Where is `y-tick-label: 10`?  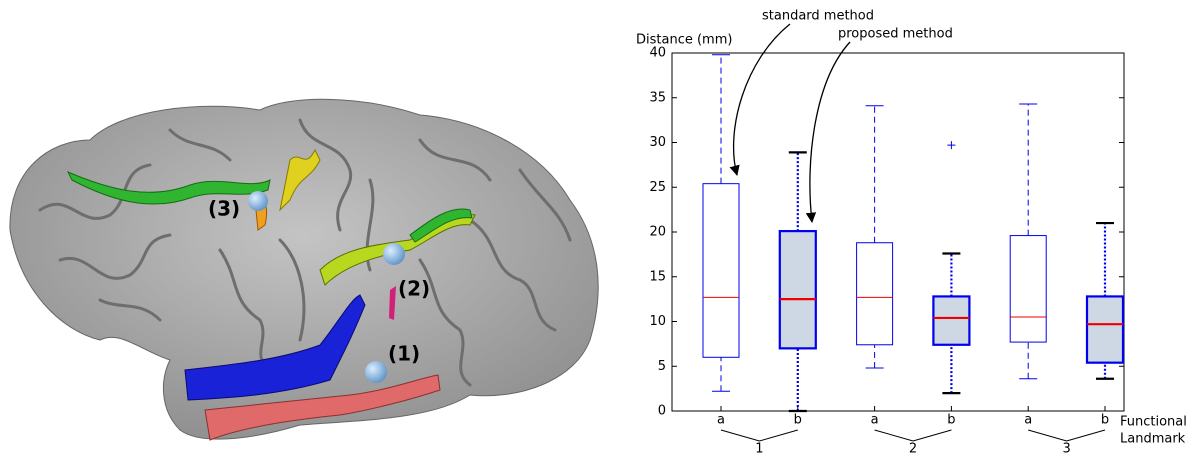
y-tick-label: 10 is located at coordinates (657, 321).